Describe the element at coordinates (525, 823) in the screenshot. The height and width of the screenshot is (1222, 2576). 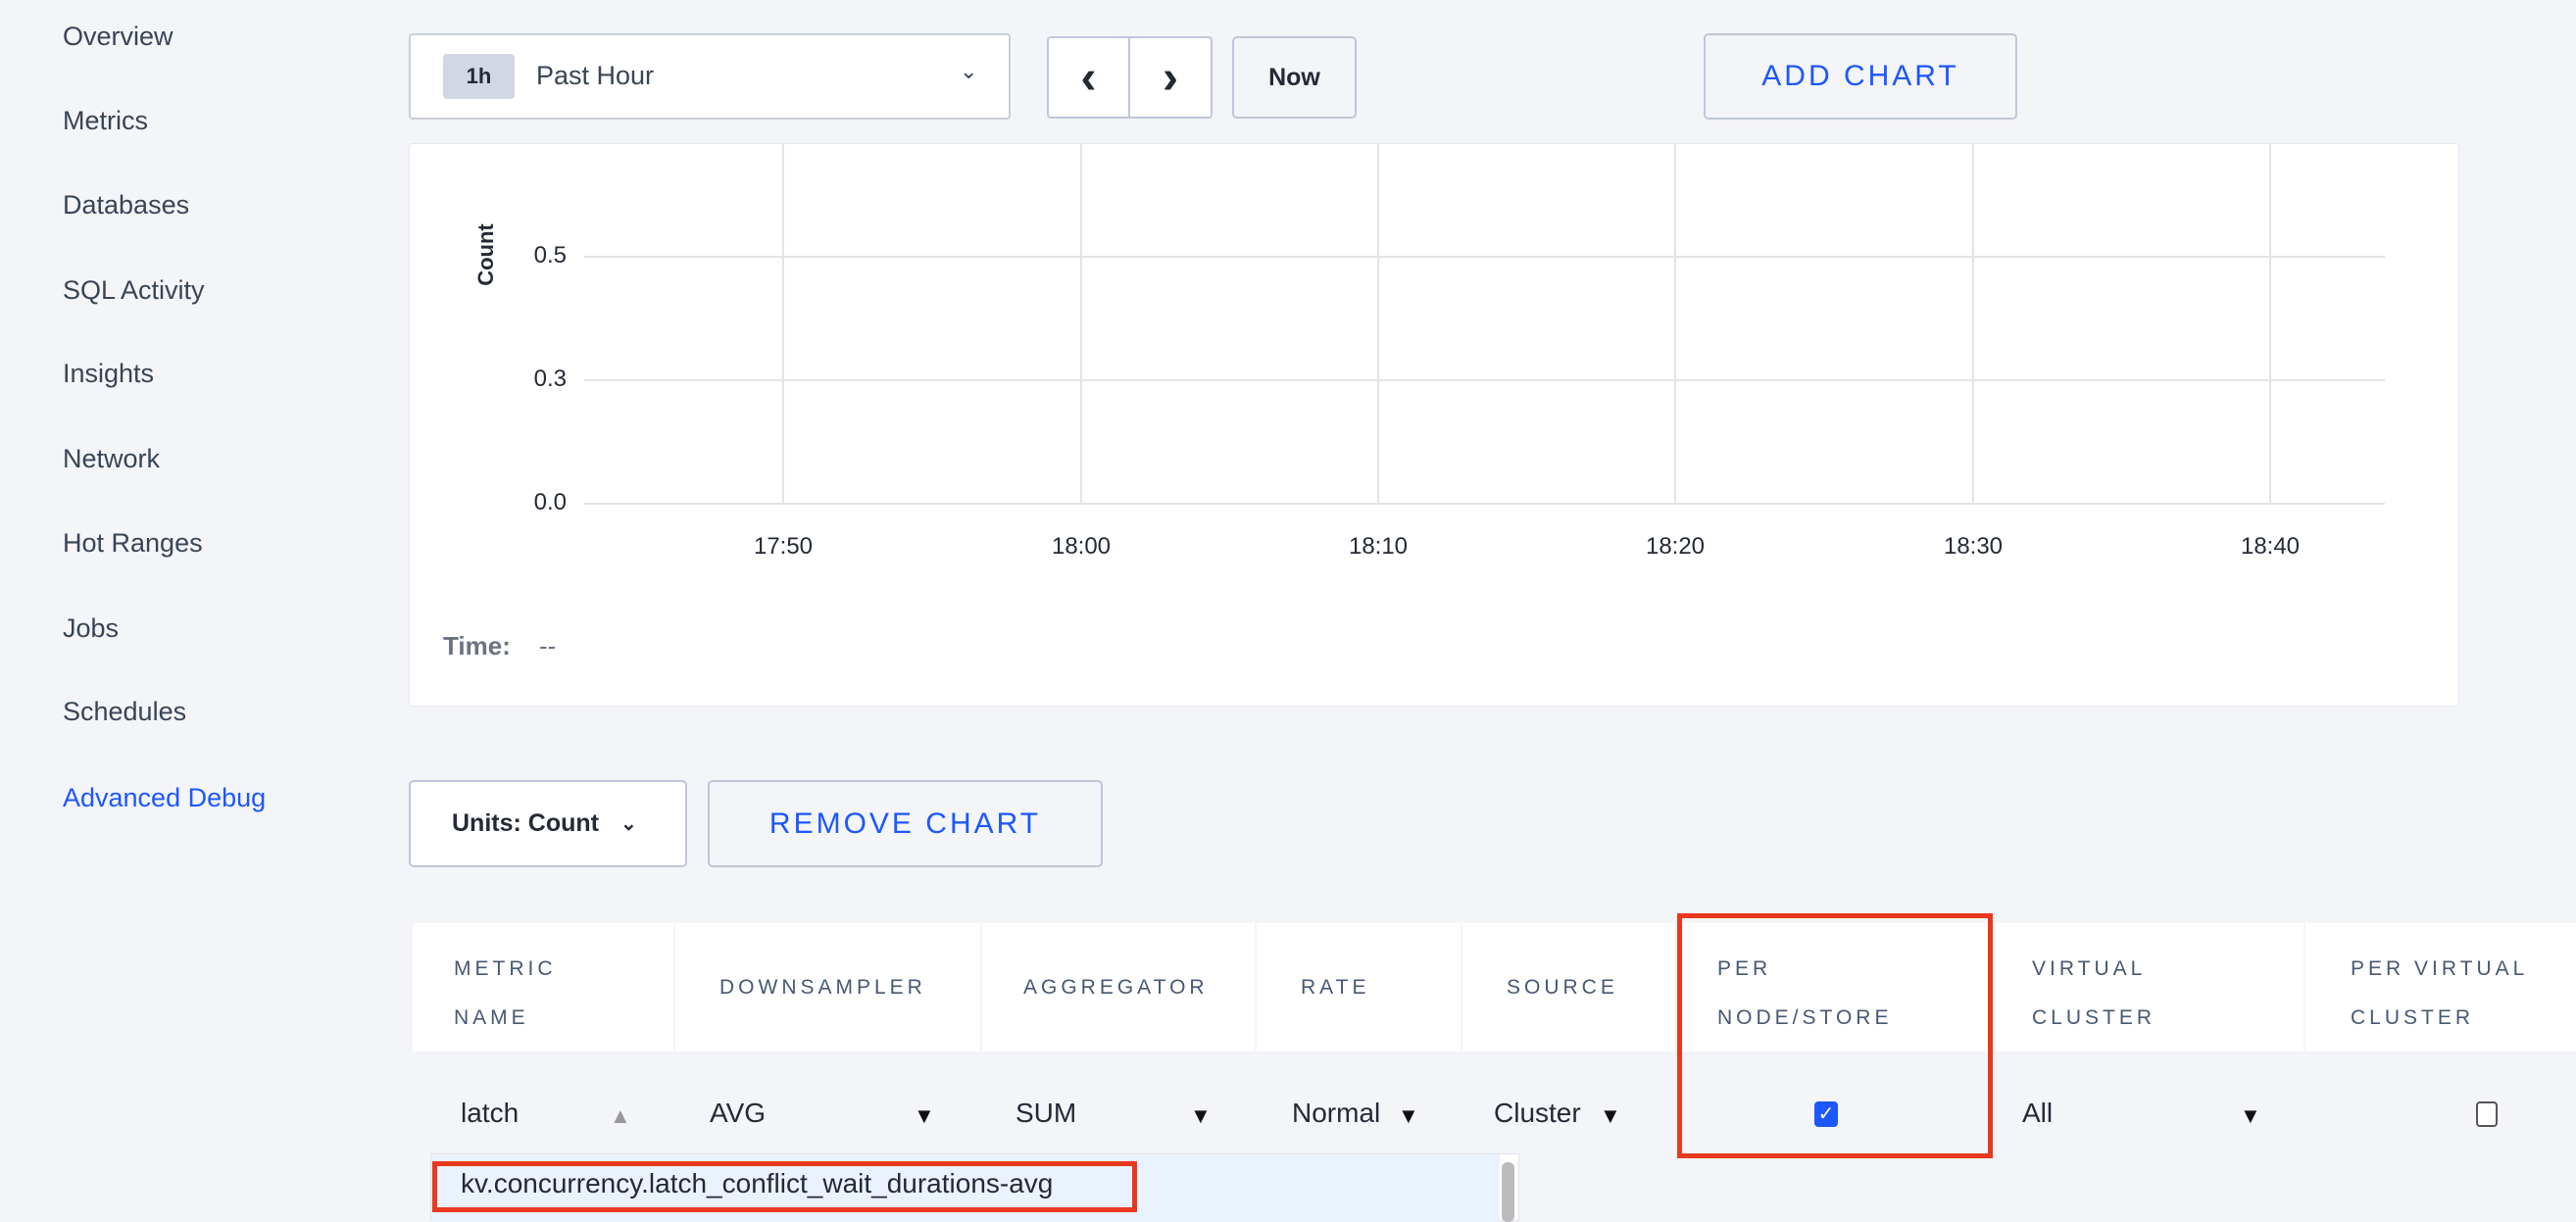
I see `units-label: Units: Count` at that location.